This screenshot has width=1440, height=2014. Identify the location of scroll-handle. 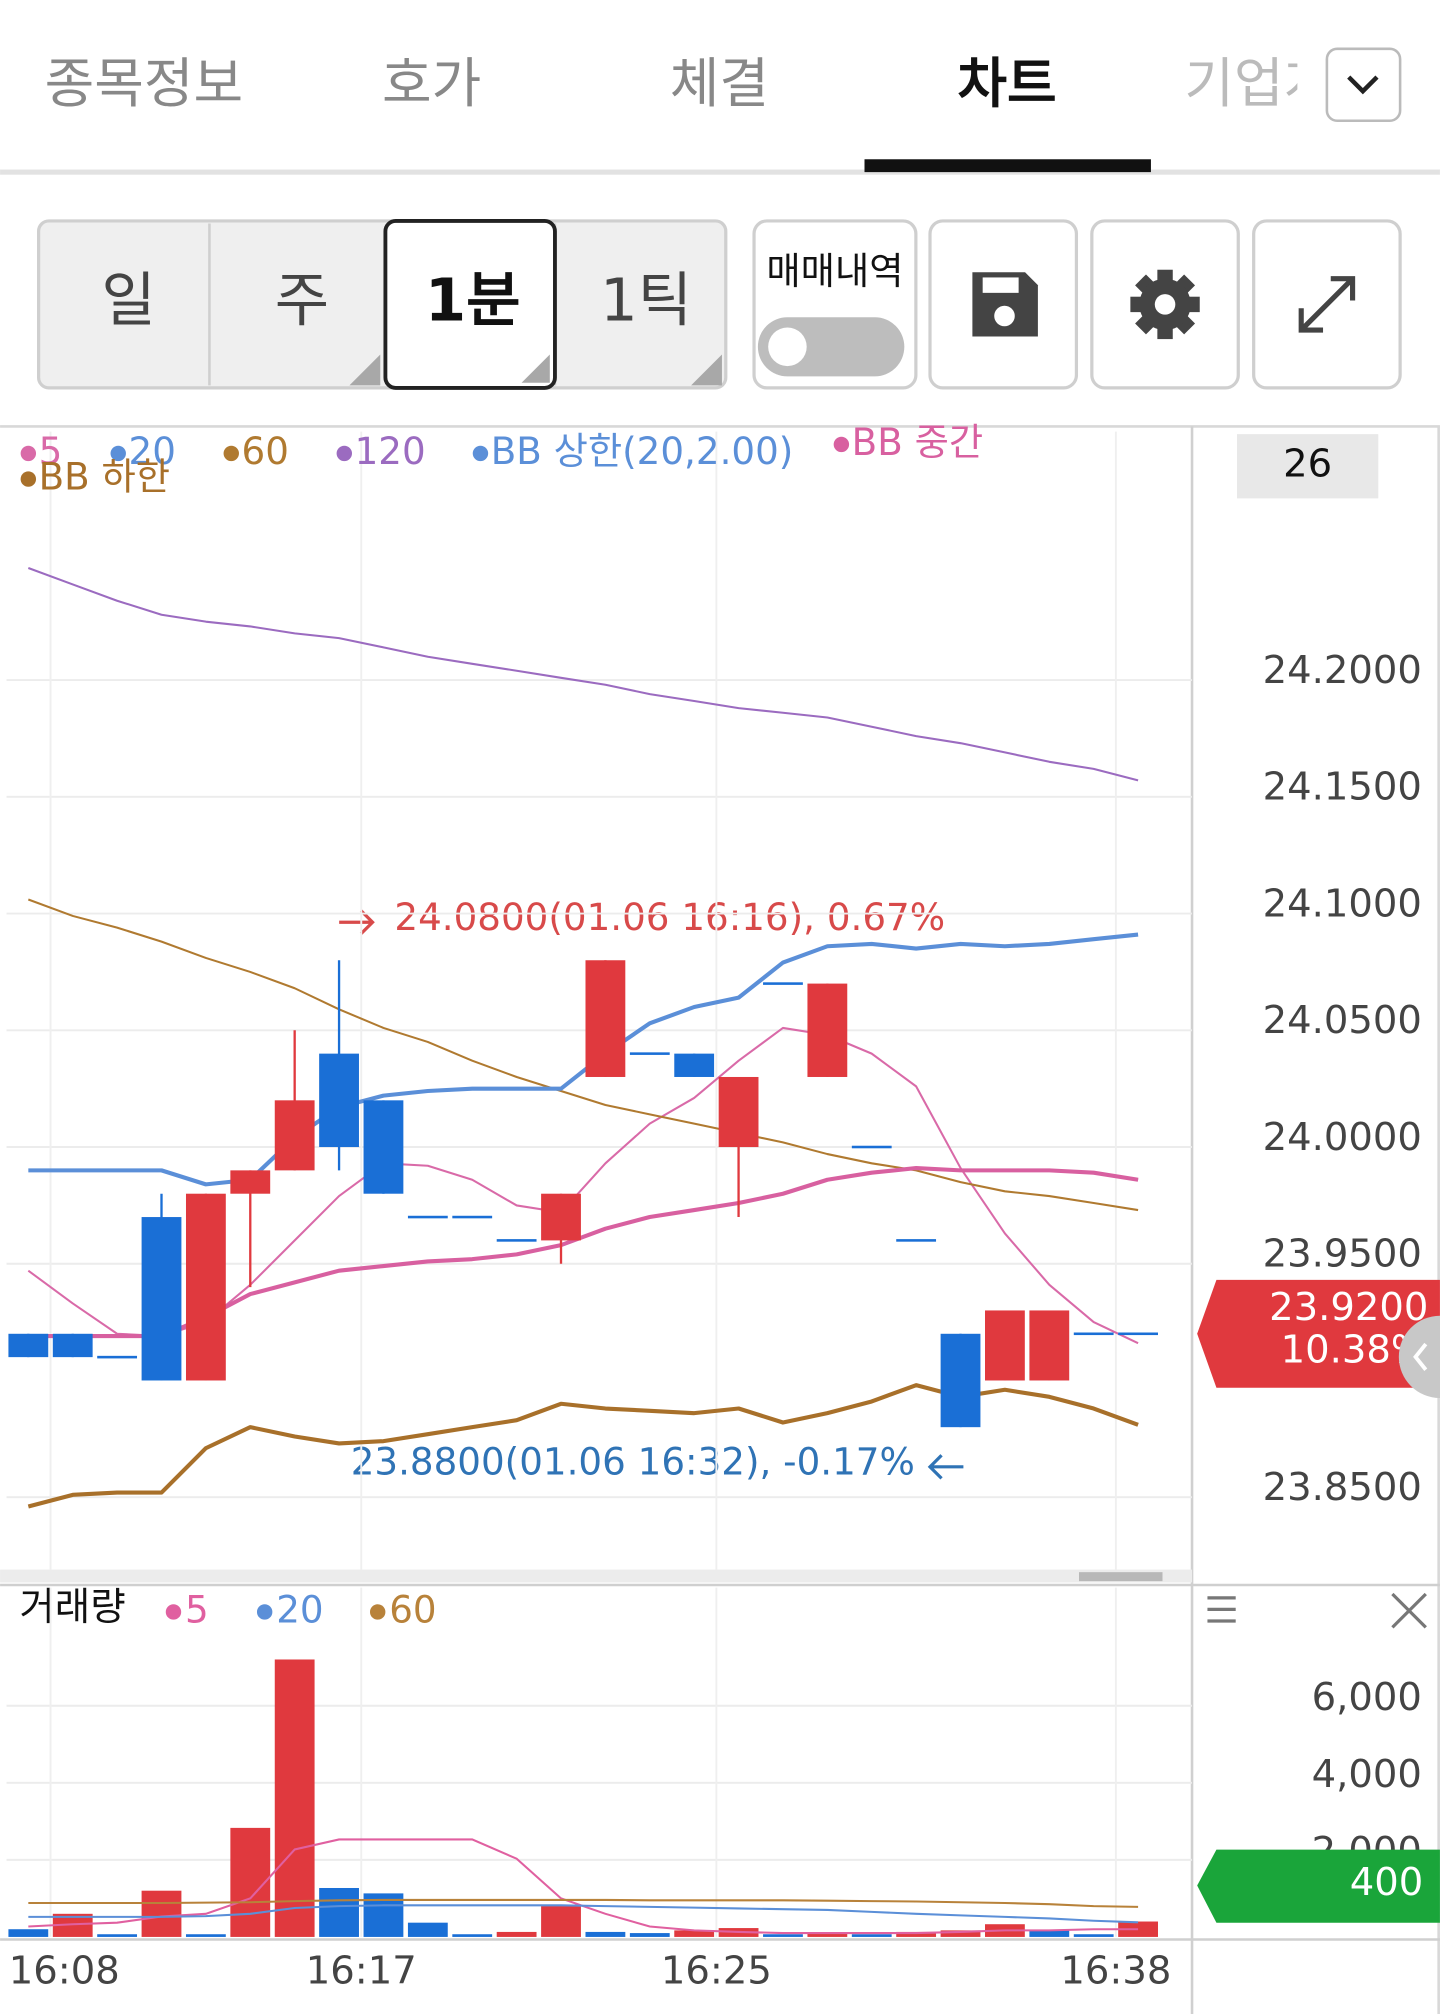
(1419, 1356).